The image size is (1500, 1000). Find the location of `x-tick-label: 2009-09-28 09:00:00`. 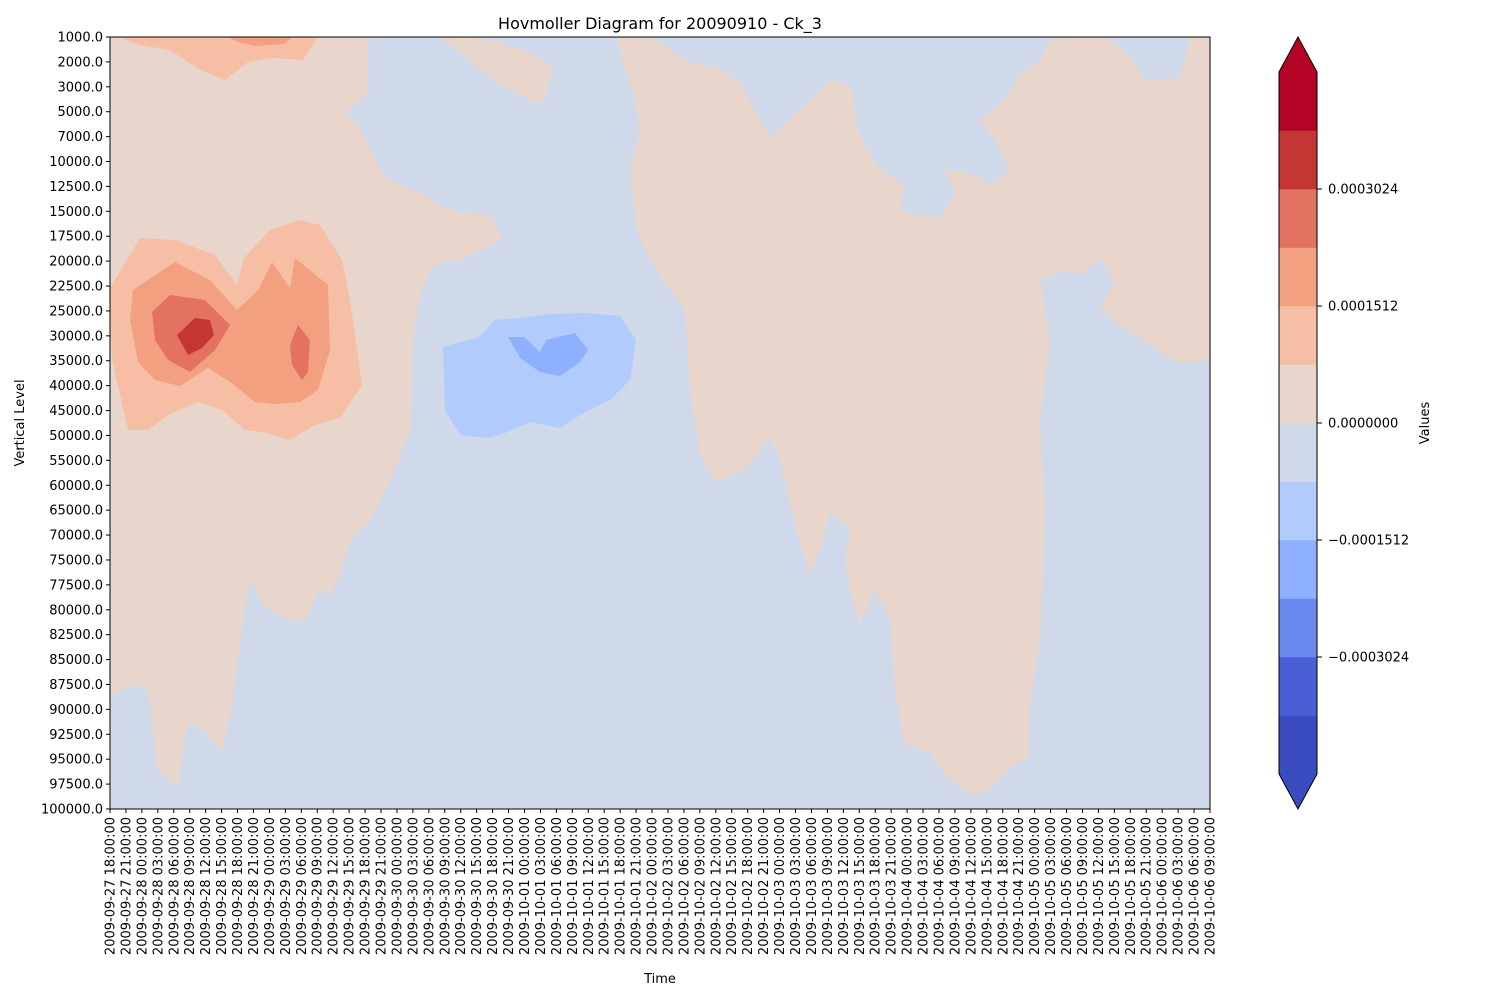

x-tick-label: 2009-09-28 09:00:00 is located at coordinates (190, 886).